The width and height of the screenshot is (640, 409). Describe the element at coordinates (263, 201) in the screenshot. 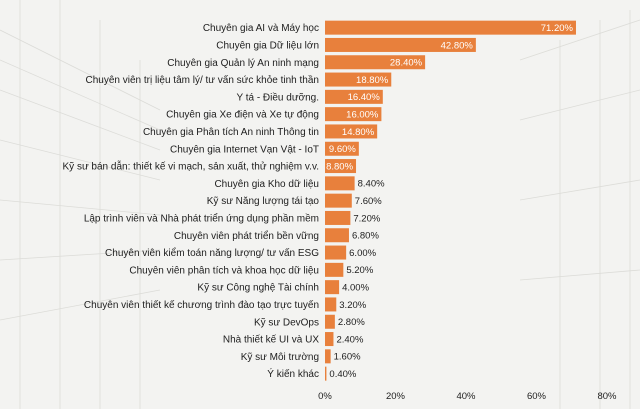

I see `category-label: Kỹ sư Năng lượng tái tạo` at that location.